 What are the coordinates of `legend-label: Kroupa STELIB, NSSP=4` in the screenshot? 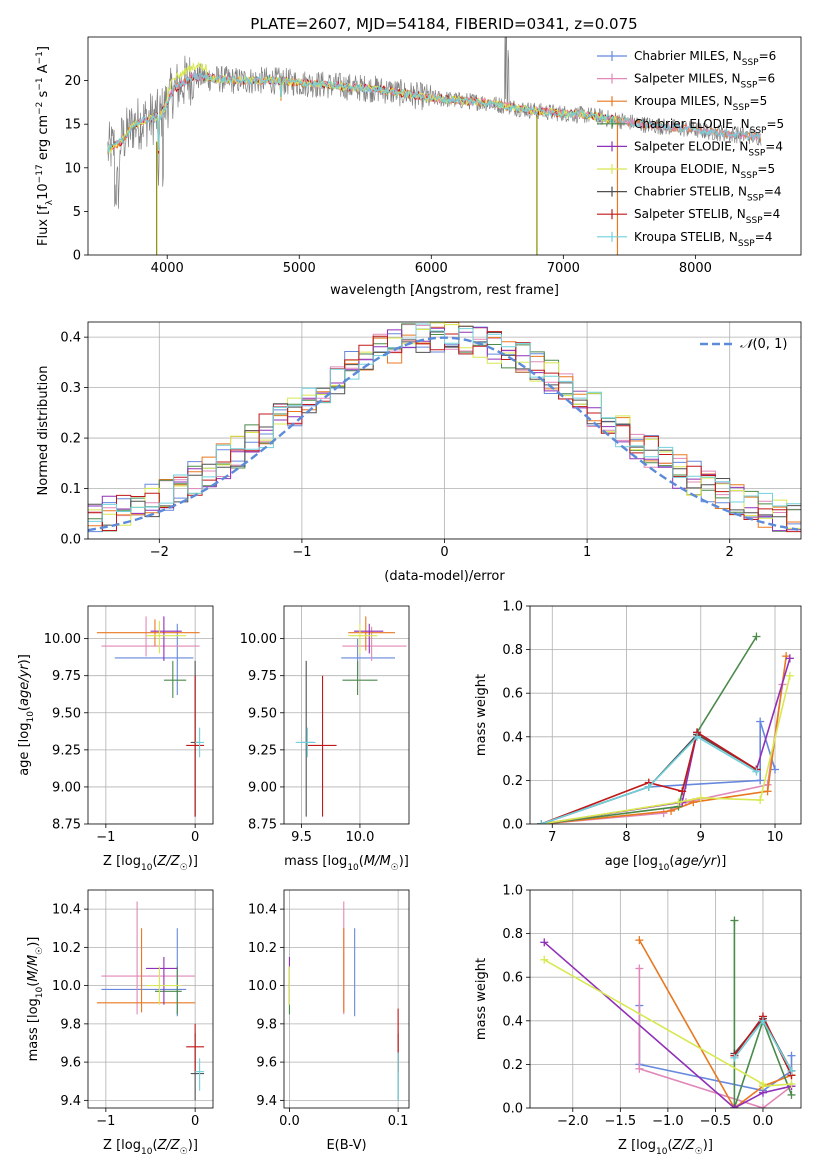 It's located at (703, 239).